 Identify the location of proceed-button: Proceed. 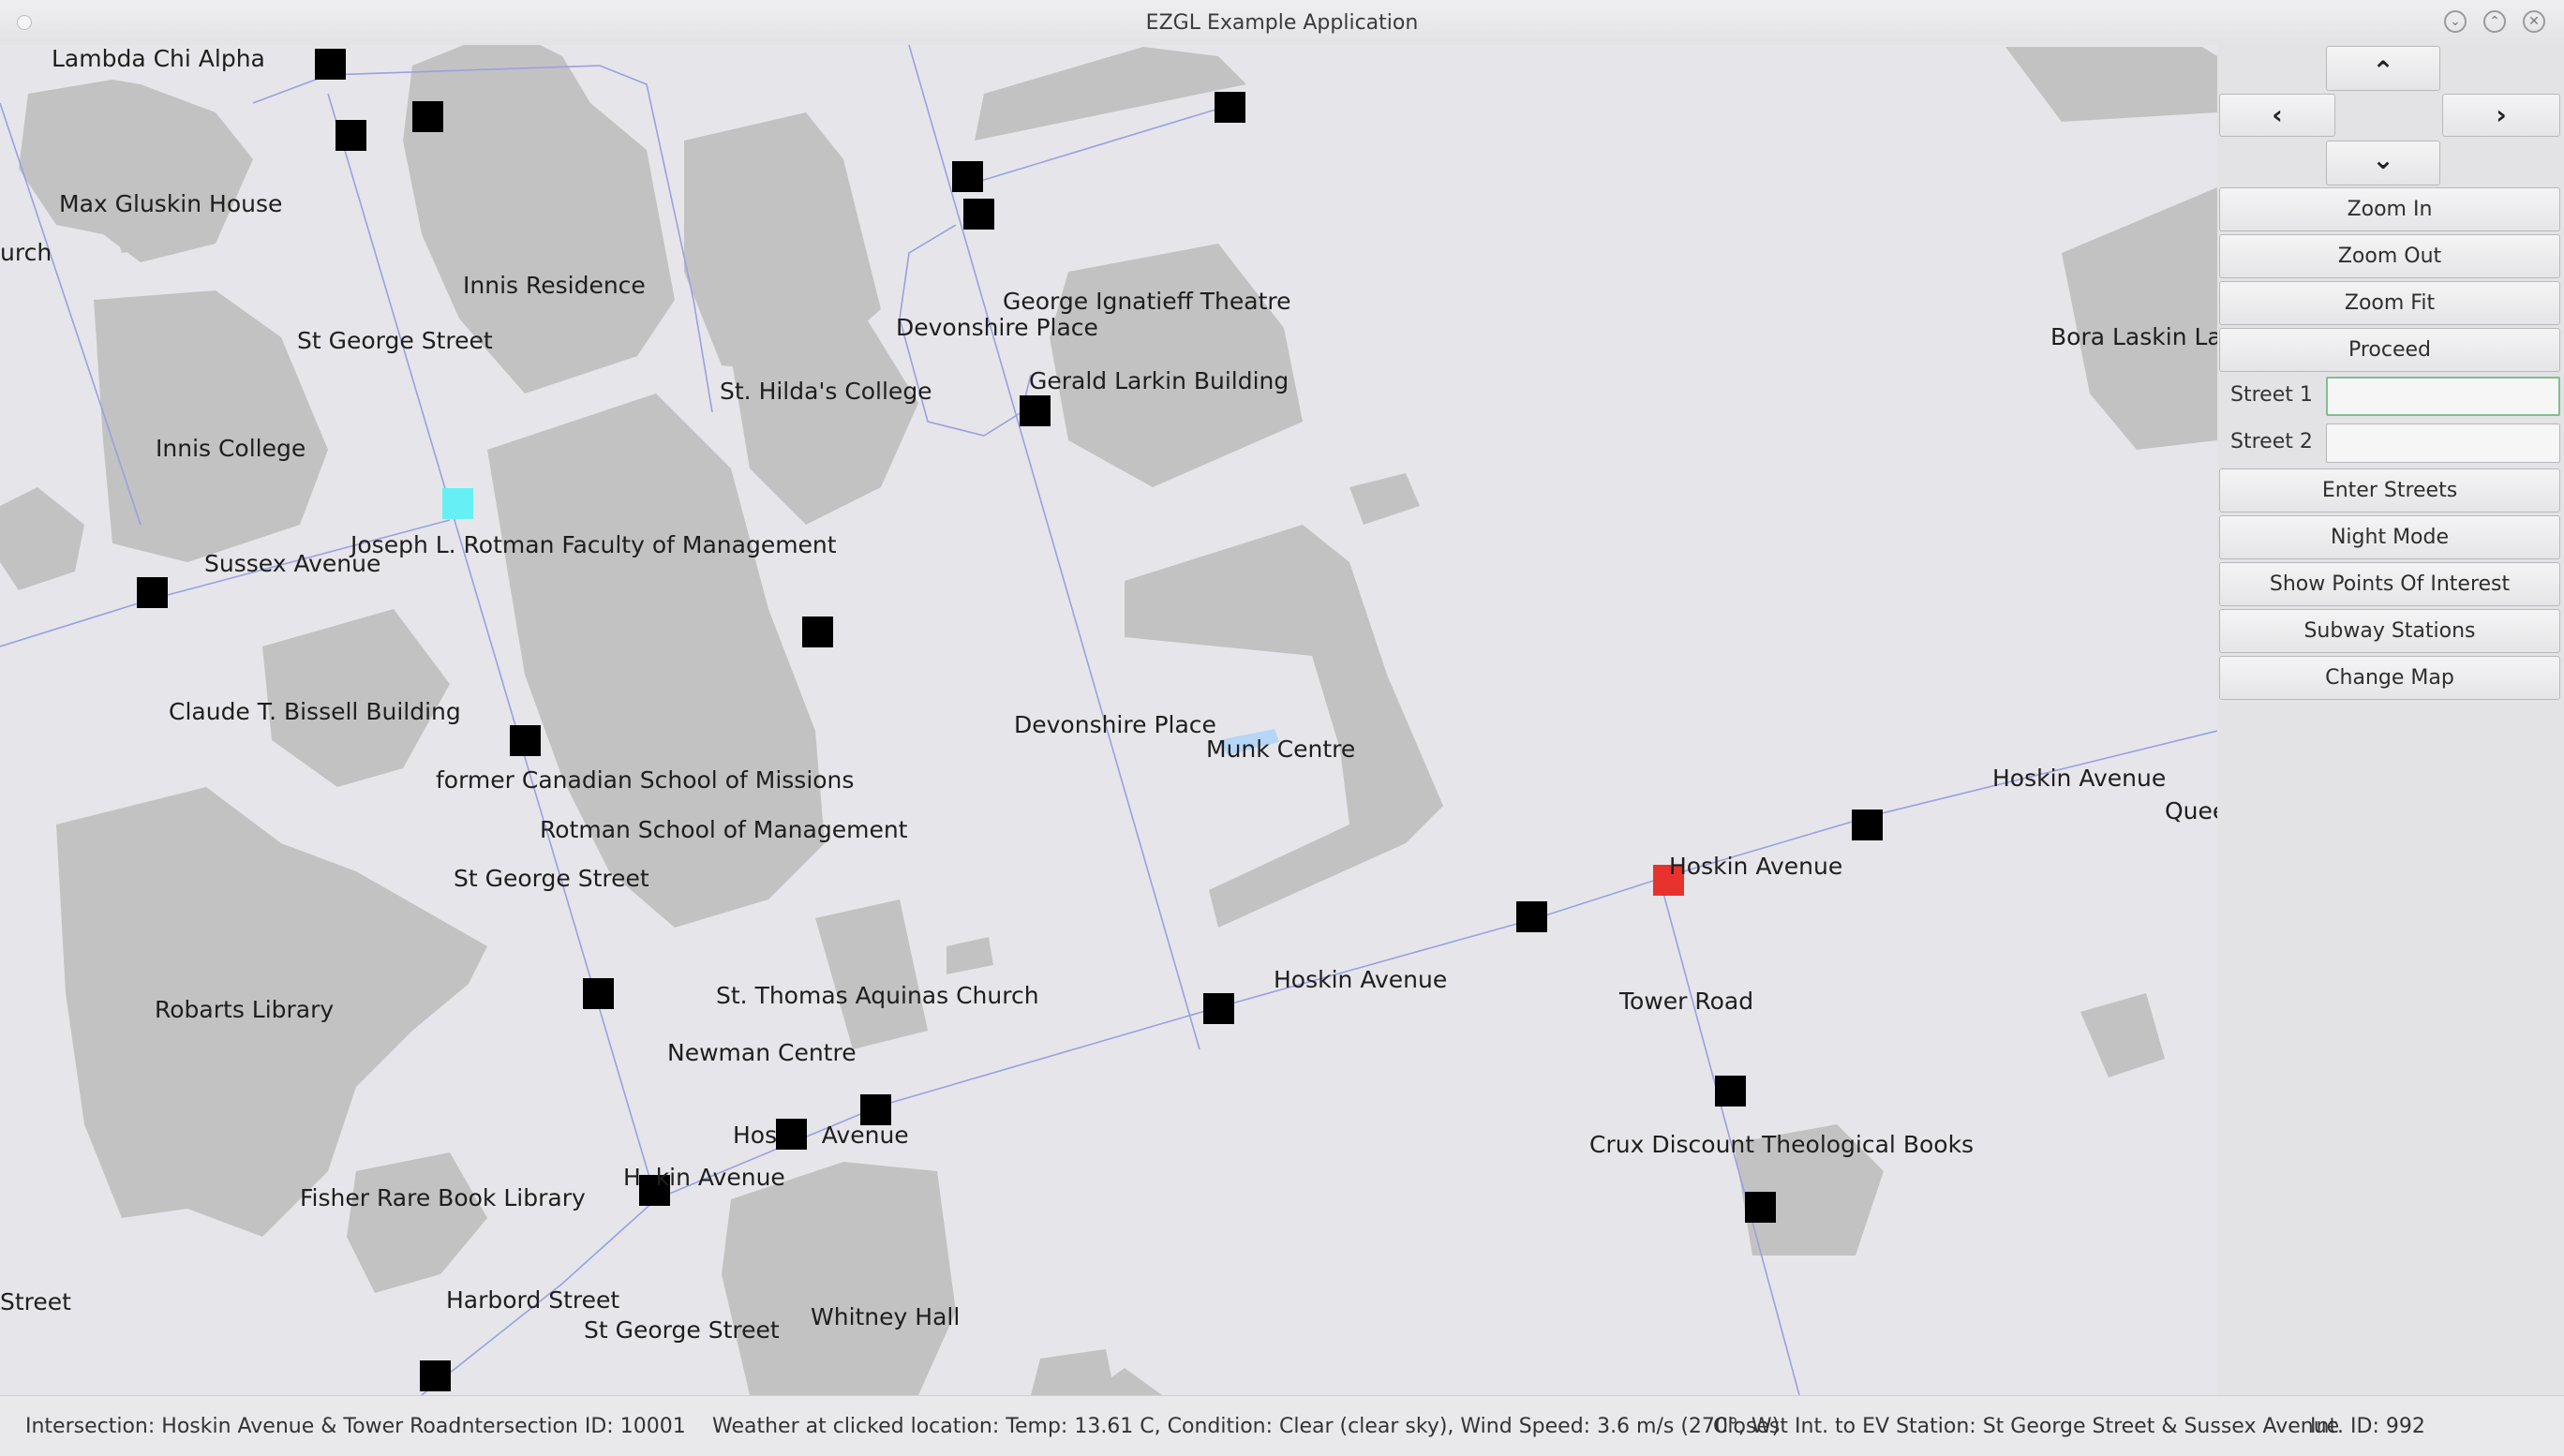
(2389, 350).